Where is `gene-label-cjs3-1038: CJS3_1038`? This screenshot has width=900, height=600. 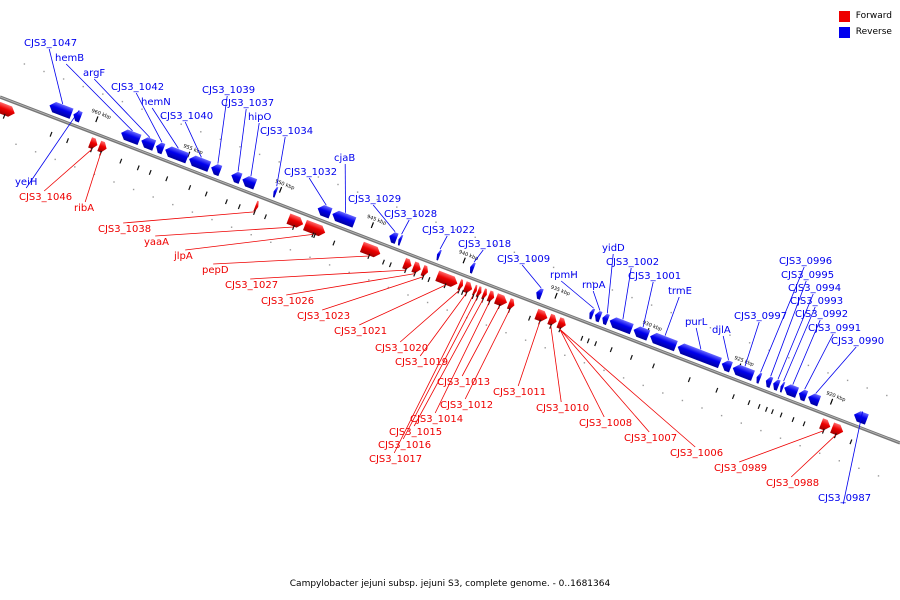
gene-label-cjs3-1038: CJS3_1038 is located at coordinates (124, 229).